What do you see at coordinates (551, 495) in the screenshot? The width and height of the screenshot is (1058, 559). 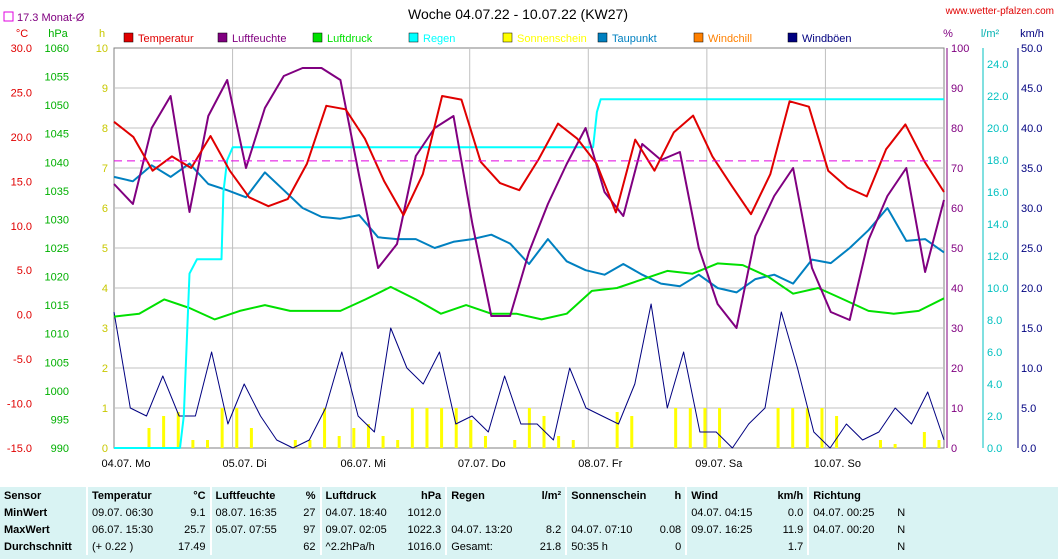 I see `hdr-rain-unit: l/m²` at bounding box center [551, 495].